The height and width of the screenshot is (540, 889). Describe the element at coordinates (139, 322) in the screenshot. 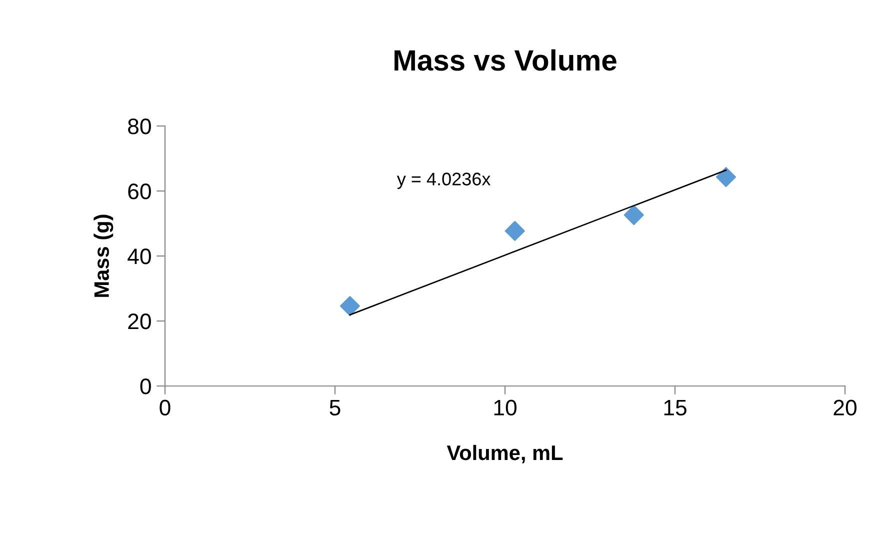

I see `y-tick-label: 20` at that location.